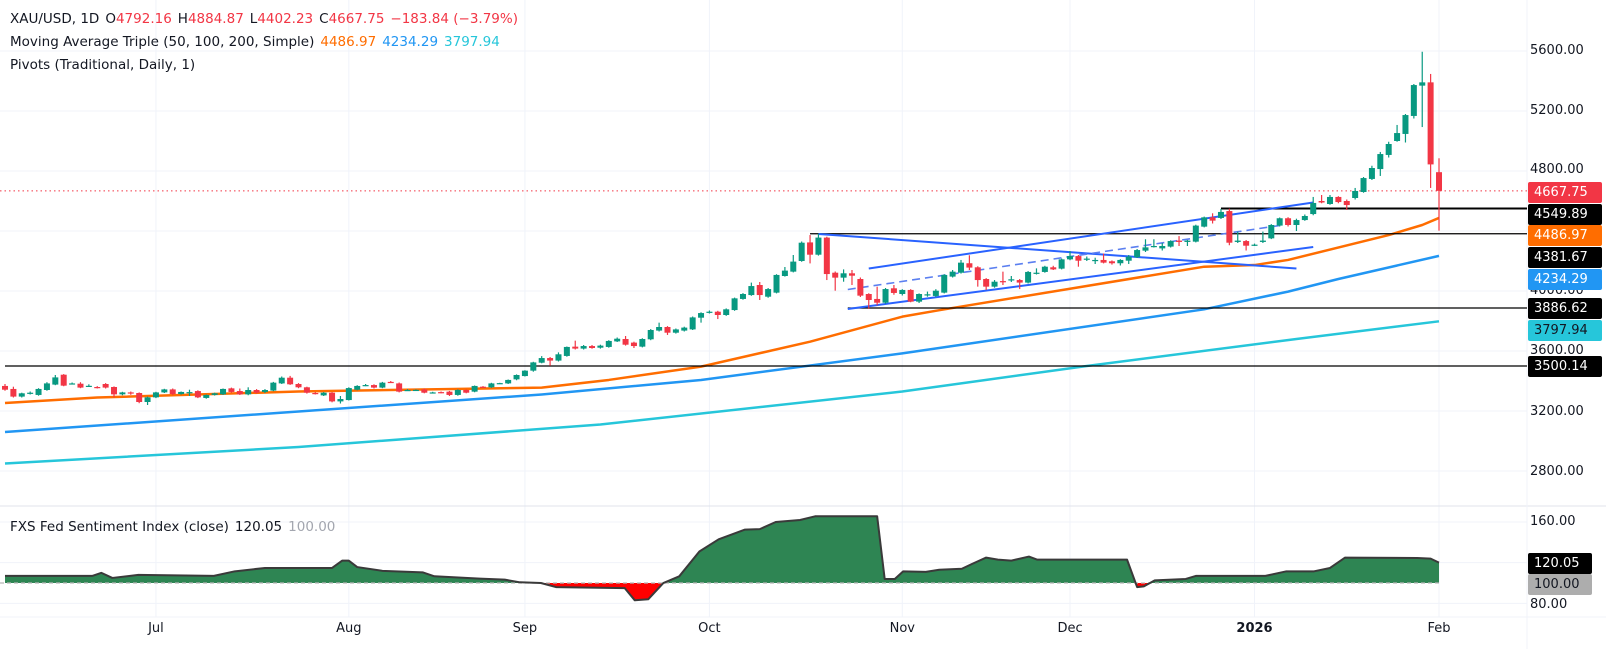 This screenshot has width=1606, height=649. Describe the element at coordinates (103, 65) in the screenshot. I see `pivots-title: Pivots (Traditional, Daily, 1)` at that location.